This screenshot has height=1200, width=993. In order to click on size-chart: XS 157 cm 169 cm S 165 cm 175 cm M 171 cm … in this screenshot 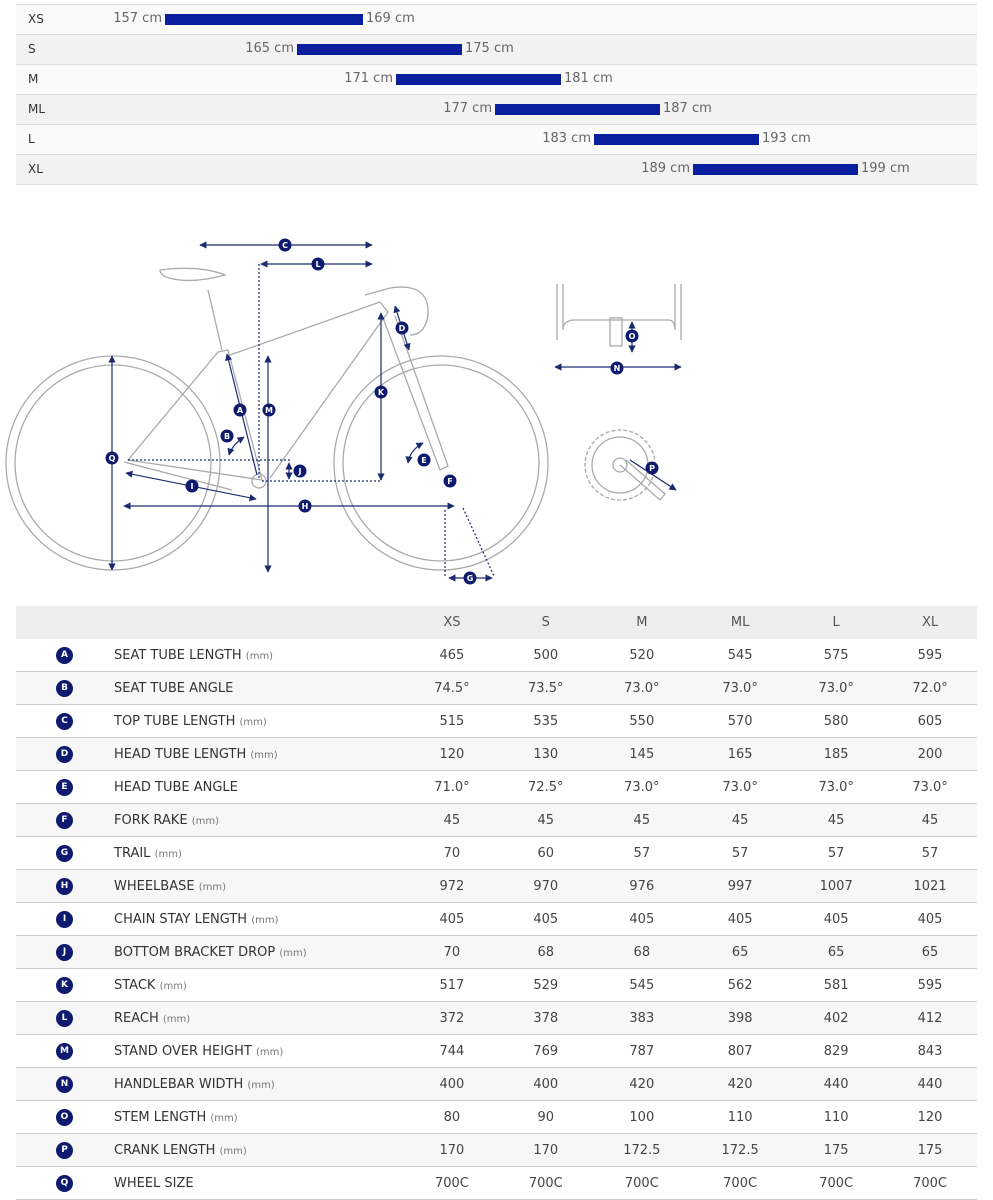, I will do `click(496, 94)`.